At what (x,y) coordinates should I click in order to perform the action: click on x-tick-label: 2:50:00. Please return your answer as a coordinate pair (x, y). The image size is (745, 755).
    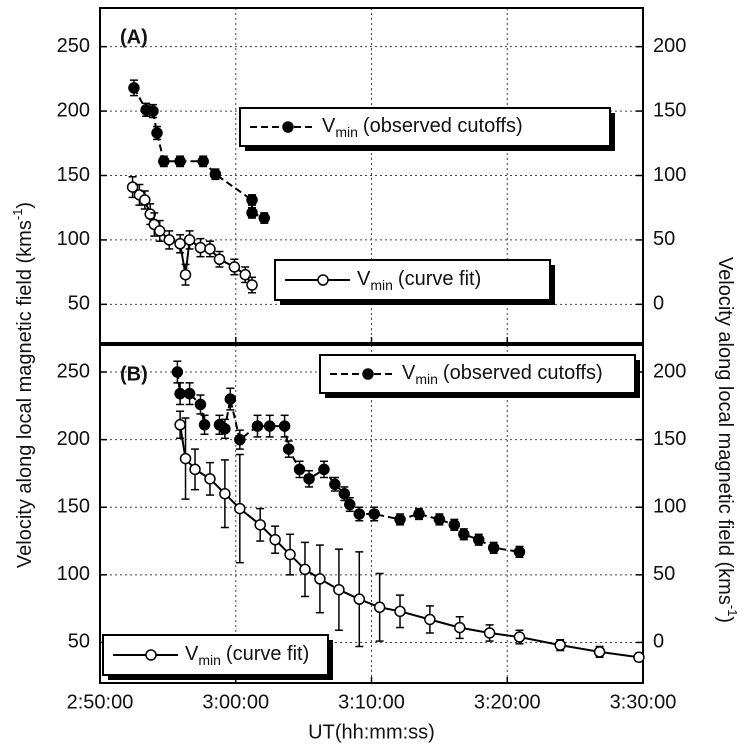
    Looking at the image, I should click on (100, 702).